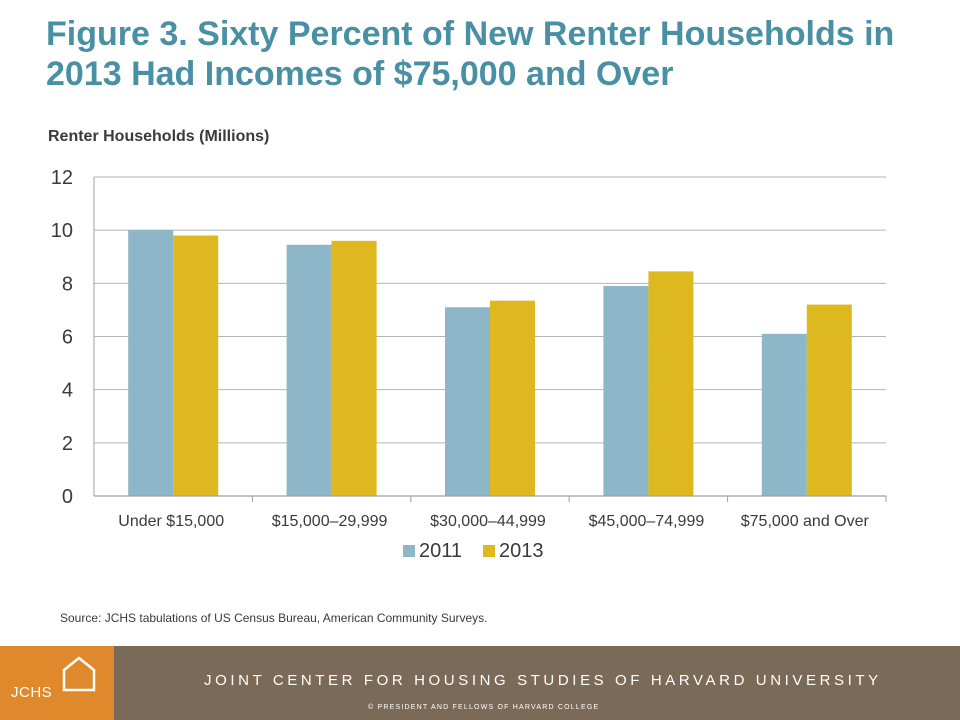 This screenshot has height=720, width=960. I want to click on legend-swatch-2011, so click(409, 551).